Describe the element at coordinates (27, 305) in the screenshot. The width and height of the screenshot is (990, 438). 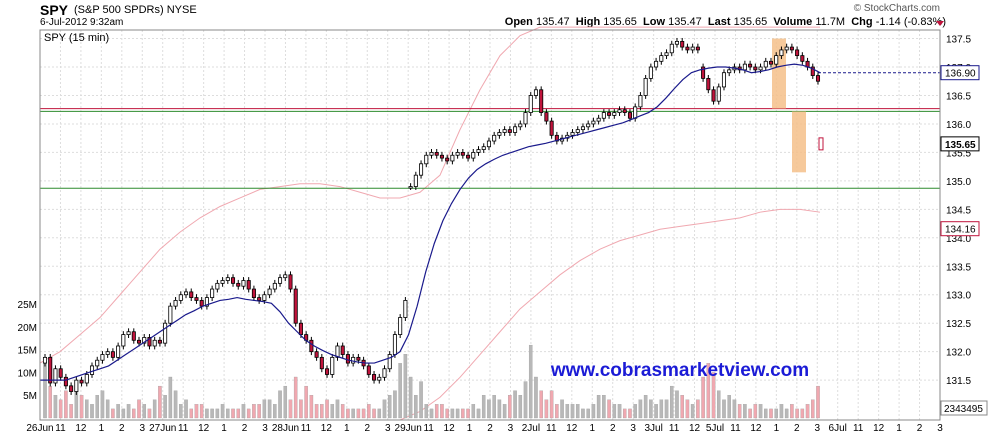
I see `volume-tick-label: 25M` at that location.